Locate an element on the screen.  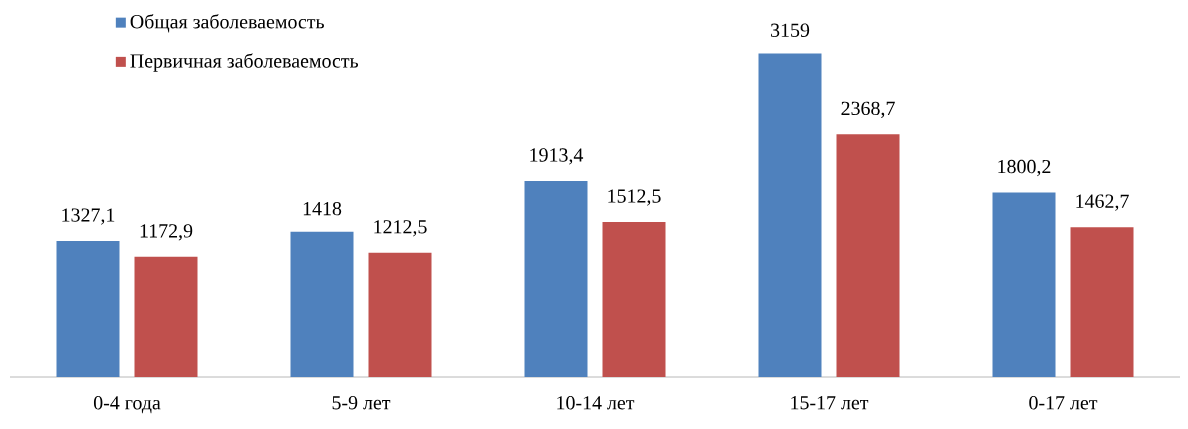
data-label: 1800,2 is located at coordinates (1024, 168).